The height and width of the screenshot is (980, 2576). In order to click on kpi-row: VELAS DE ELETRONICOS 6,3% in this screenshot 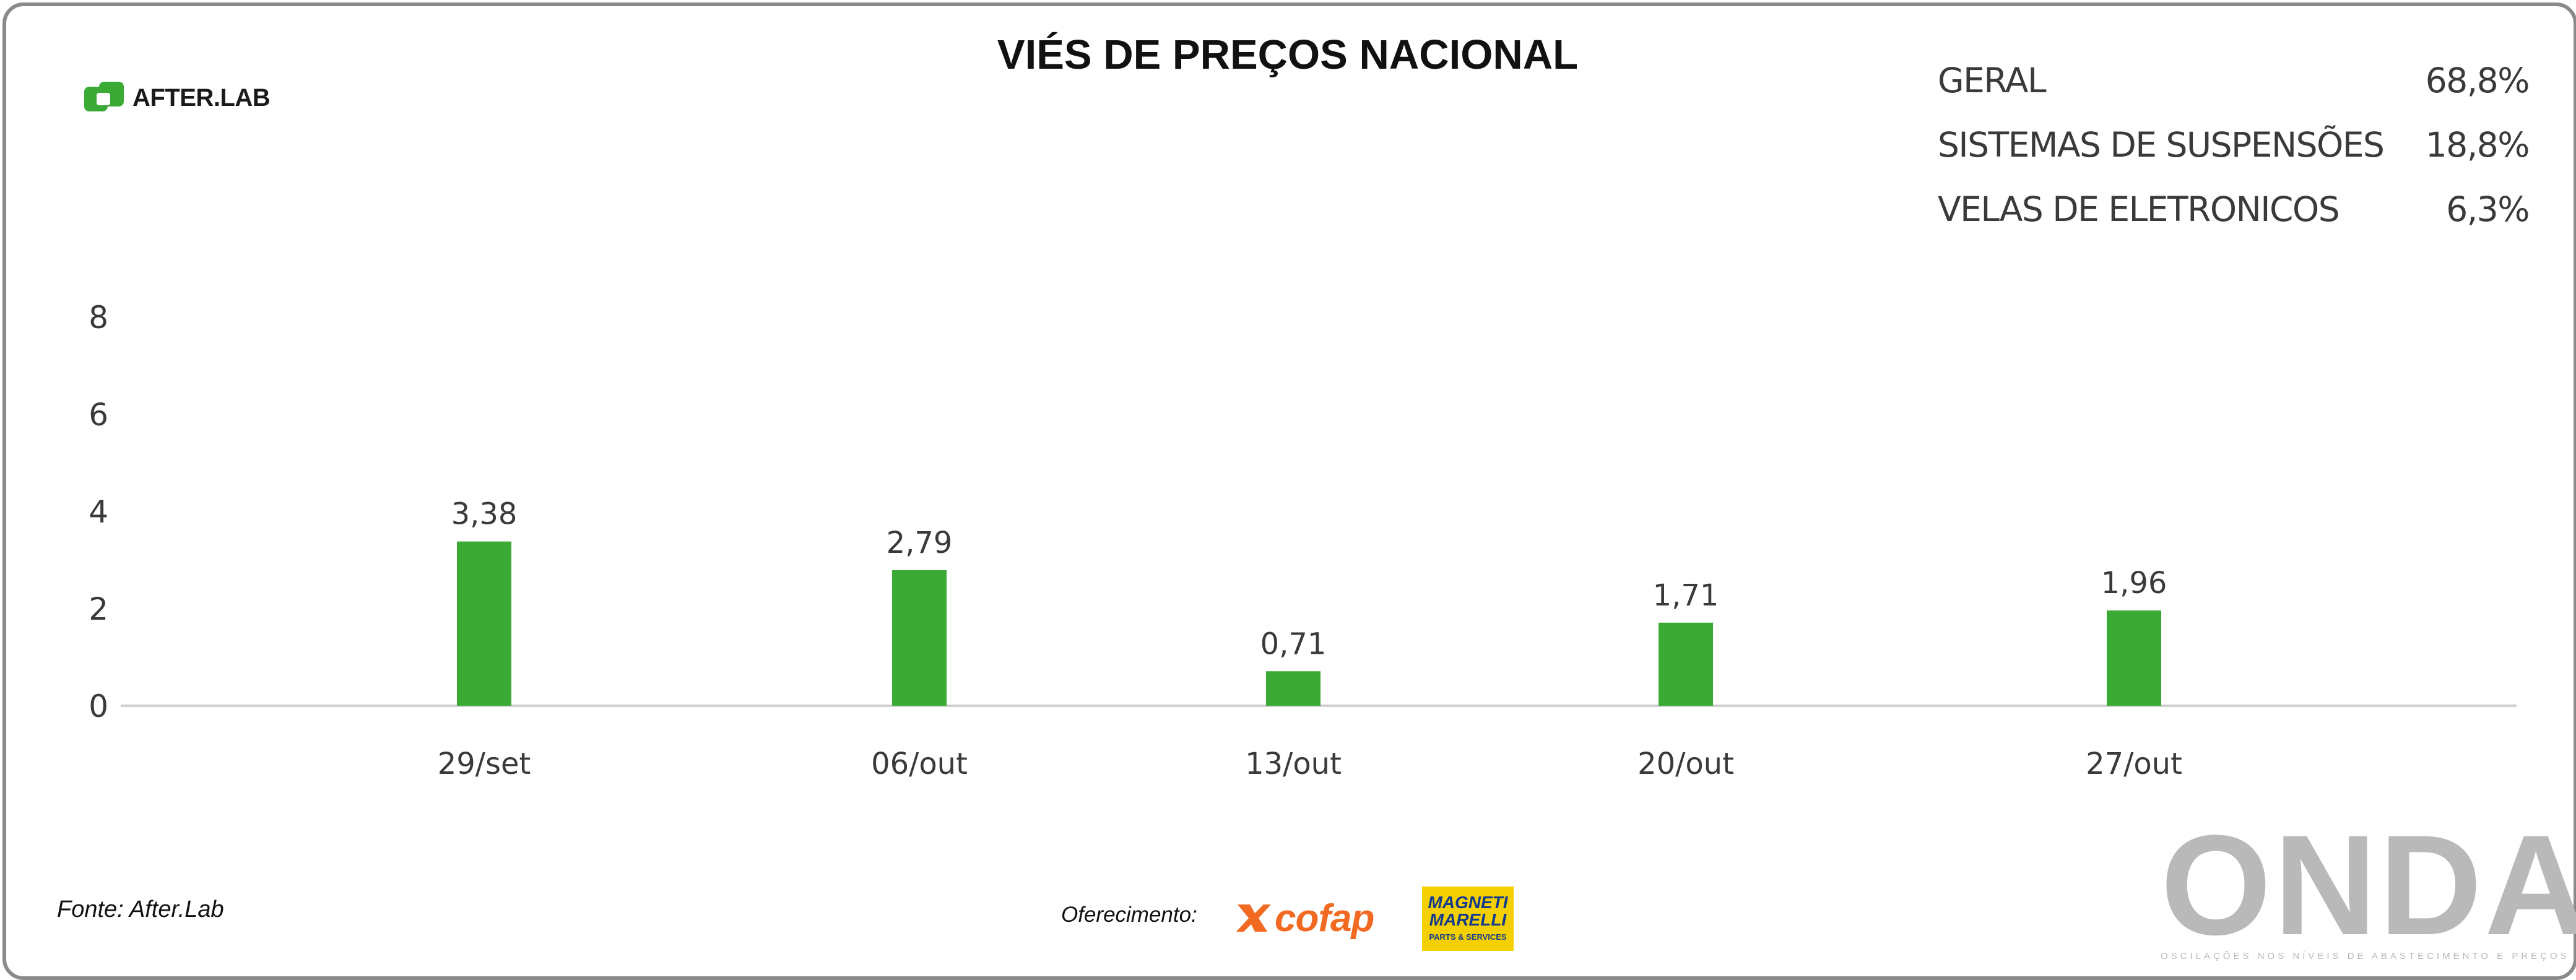, I will do `click(2234, 209)`.